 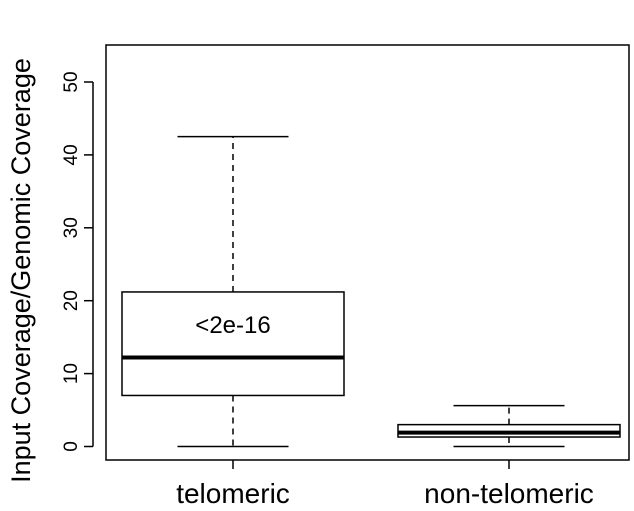 What do you see at coordinates (21, 270) in the screenshot?
I see `y-axis-label: Input Coverage/Genomic Coverage` at bounding box center [21, 270].